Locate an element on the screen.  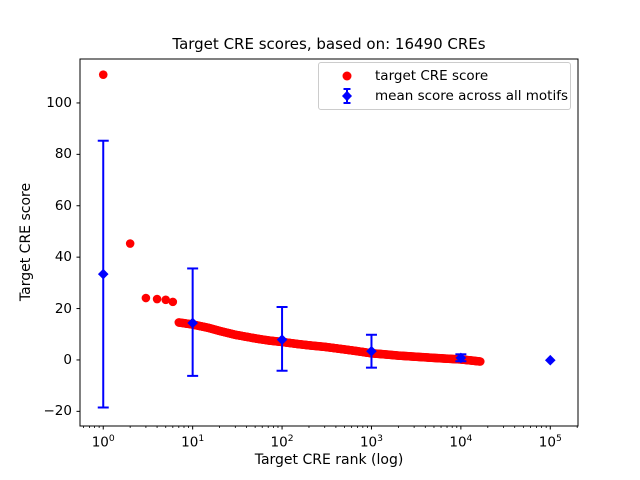
x-tick-label: 10¹ is located at coordinates (193, 442).